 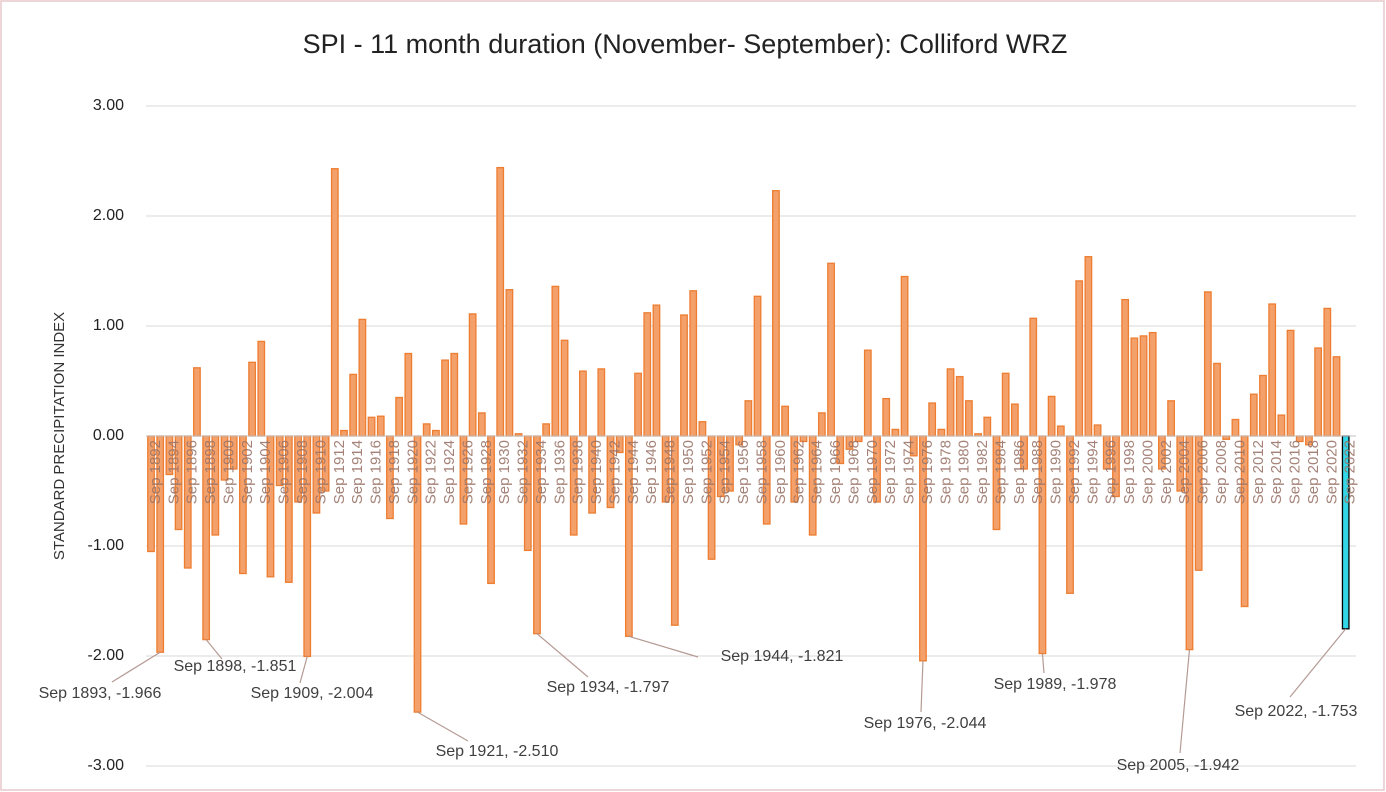 What do you see at coordinates (969, 418) in the screenshot?
I see `bar: Sep 1981` at bounding box center [969, 418].